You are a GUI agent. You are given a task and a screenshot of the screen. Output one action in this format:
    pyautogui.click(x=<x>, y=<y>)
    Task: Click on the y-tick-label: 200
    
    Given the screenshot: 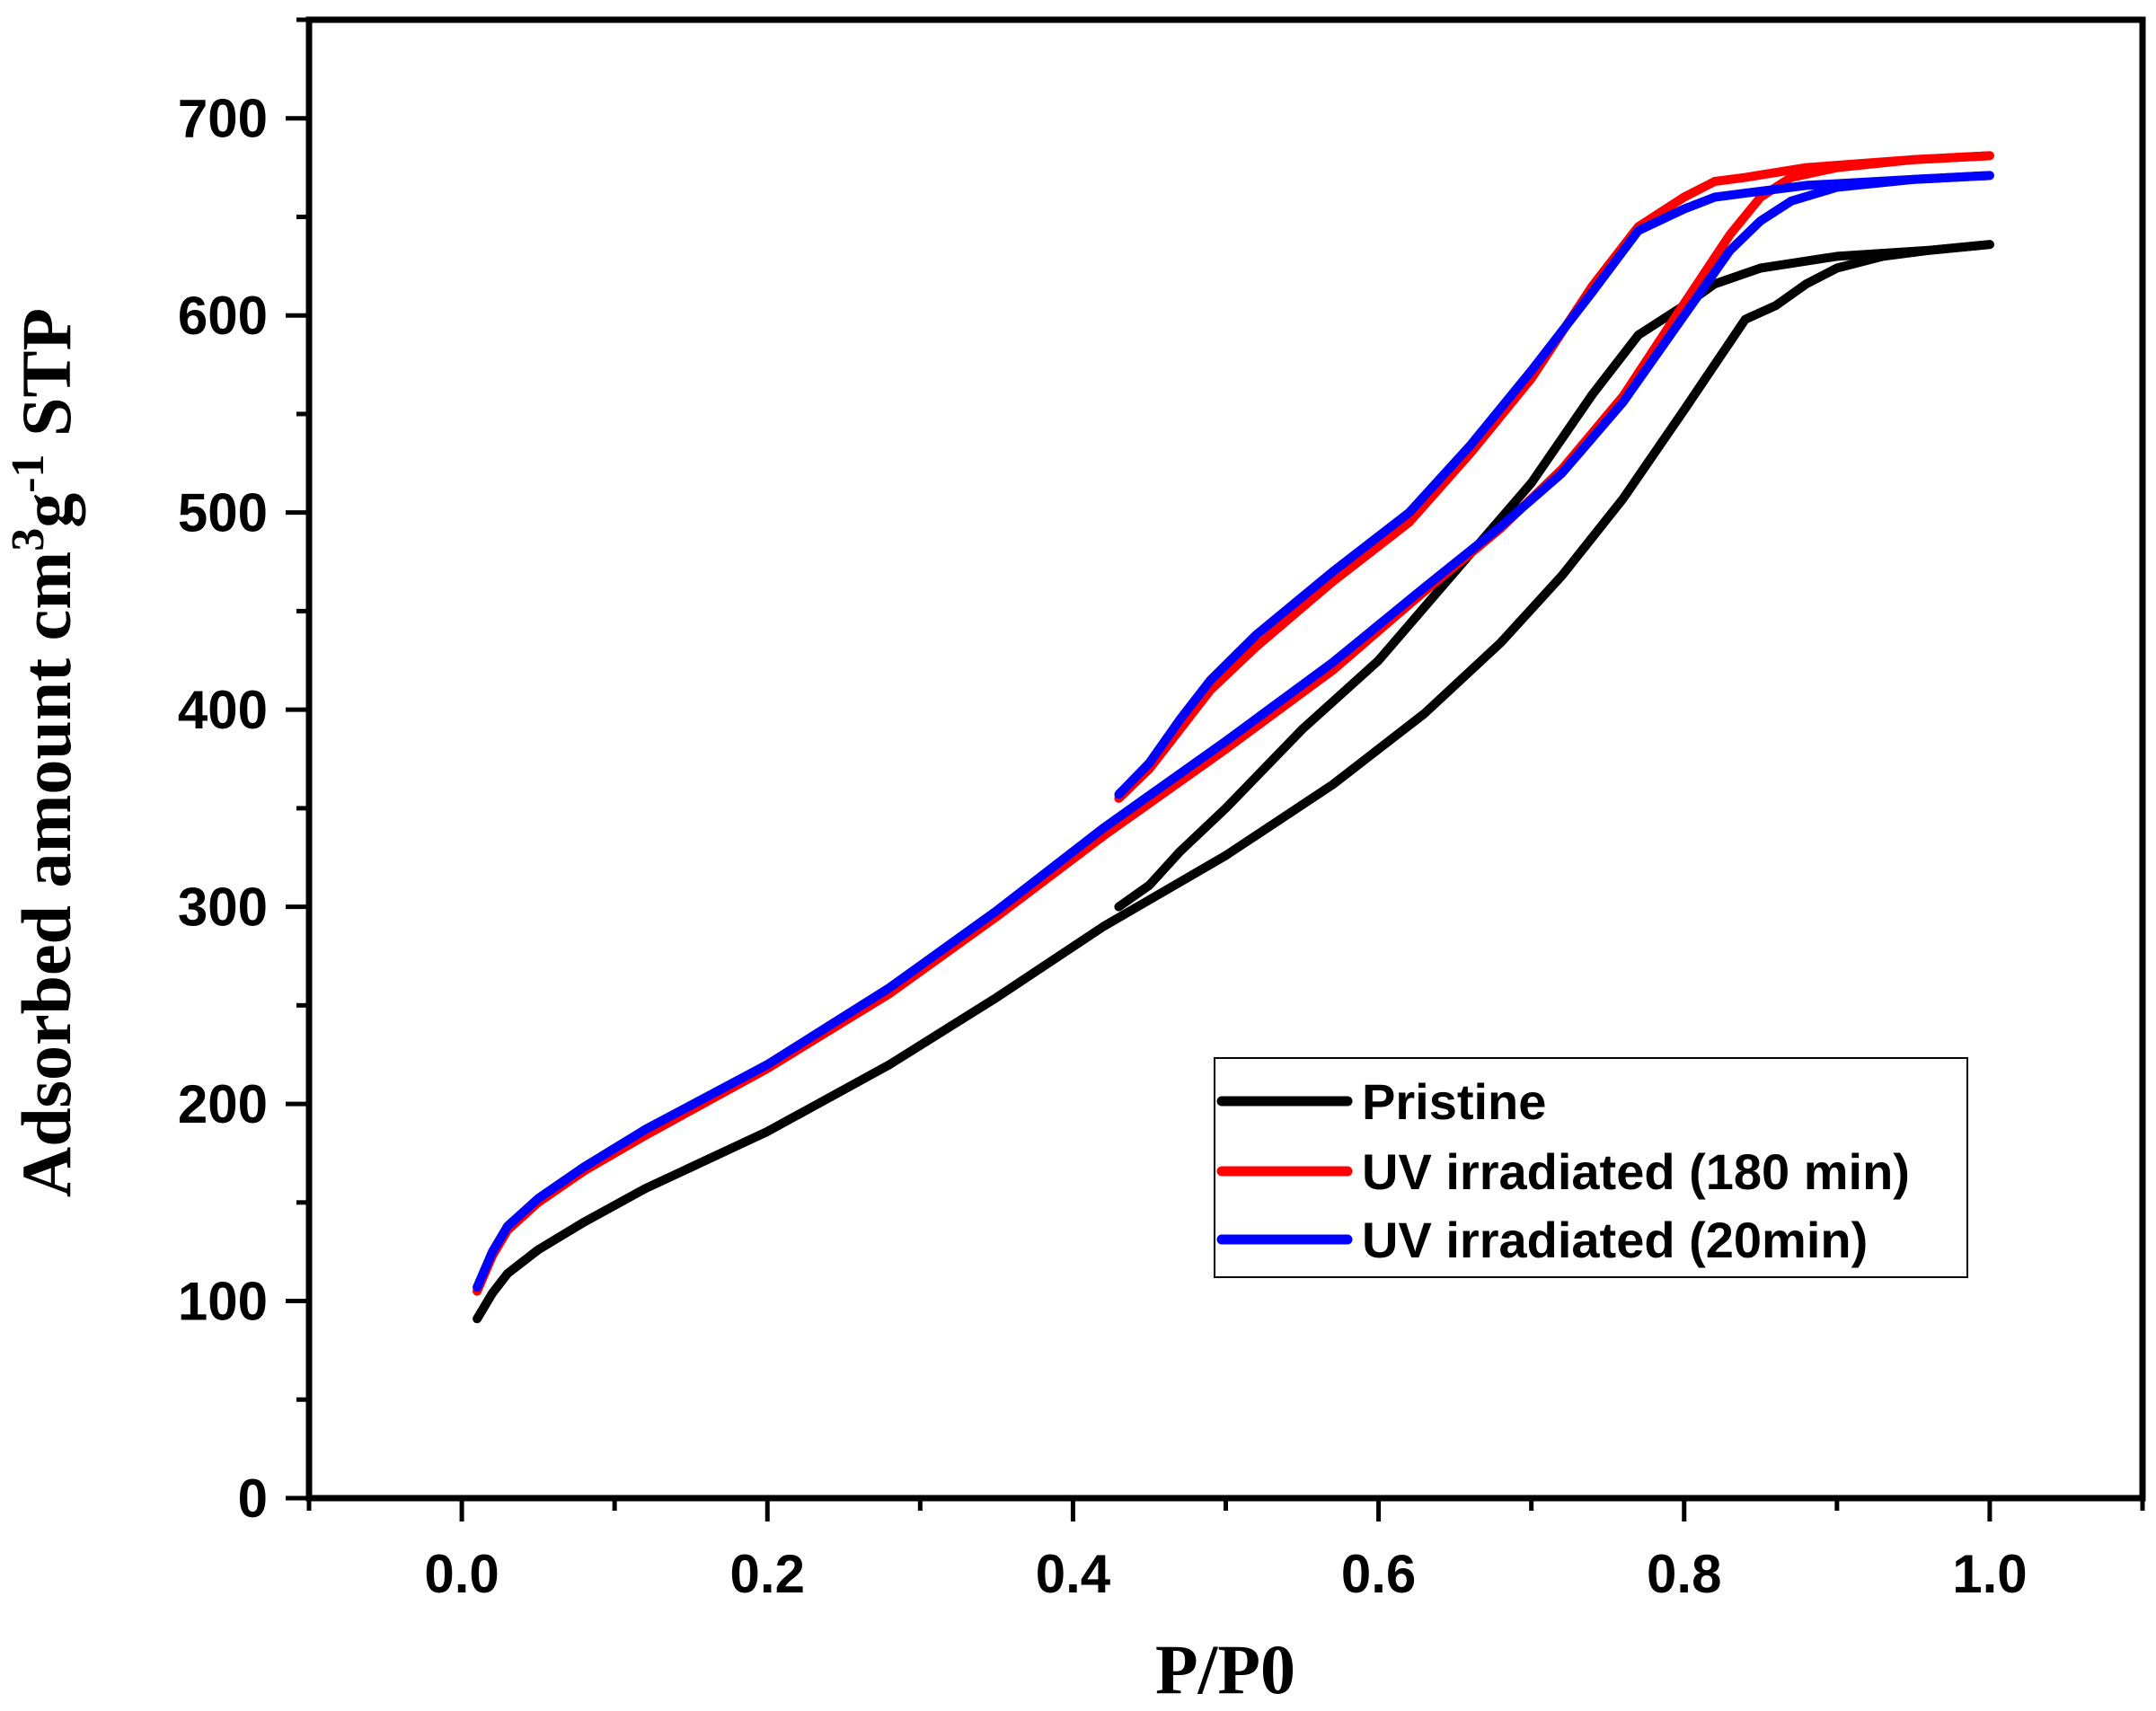 What is the action you would take?
    pyautogui.click(x=223, y=1104)
    